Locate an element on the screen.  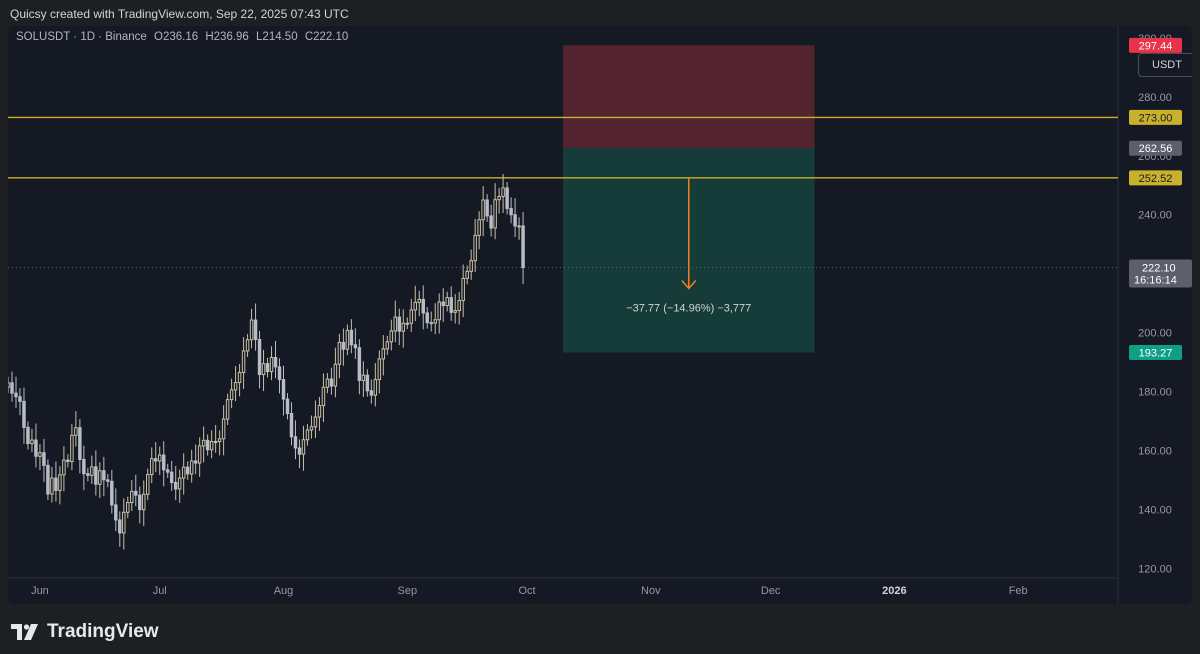
x-tick-label: Oct is located at coordinates (527, 591).